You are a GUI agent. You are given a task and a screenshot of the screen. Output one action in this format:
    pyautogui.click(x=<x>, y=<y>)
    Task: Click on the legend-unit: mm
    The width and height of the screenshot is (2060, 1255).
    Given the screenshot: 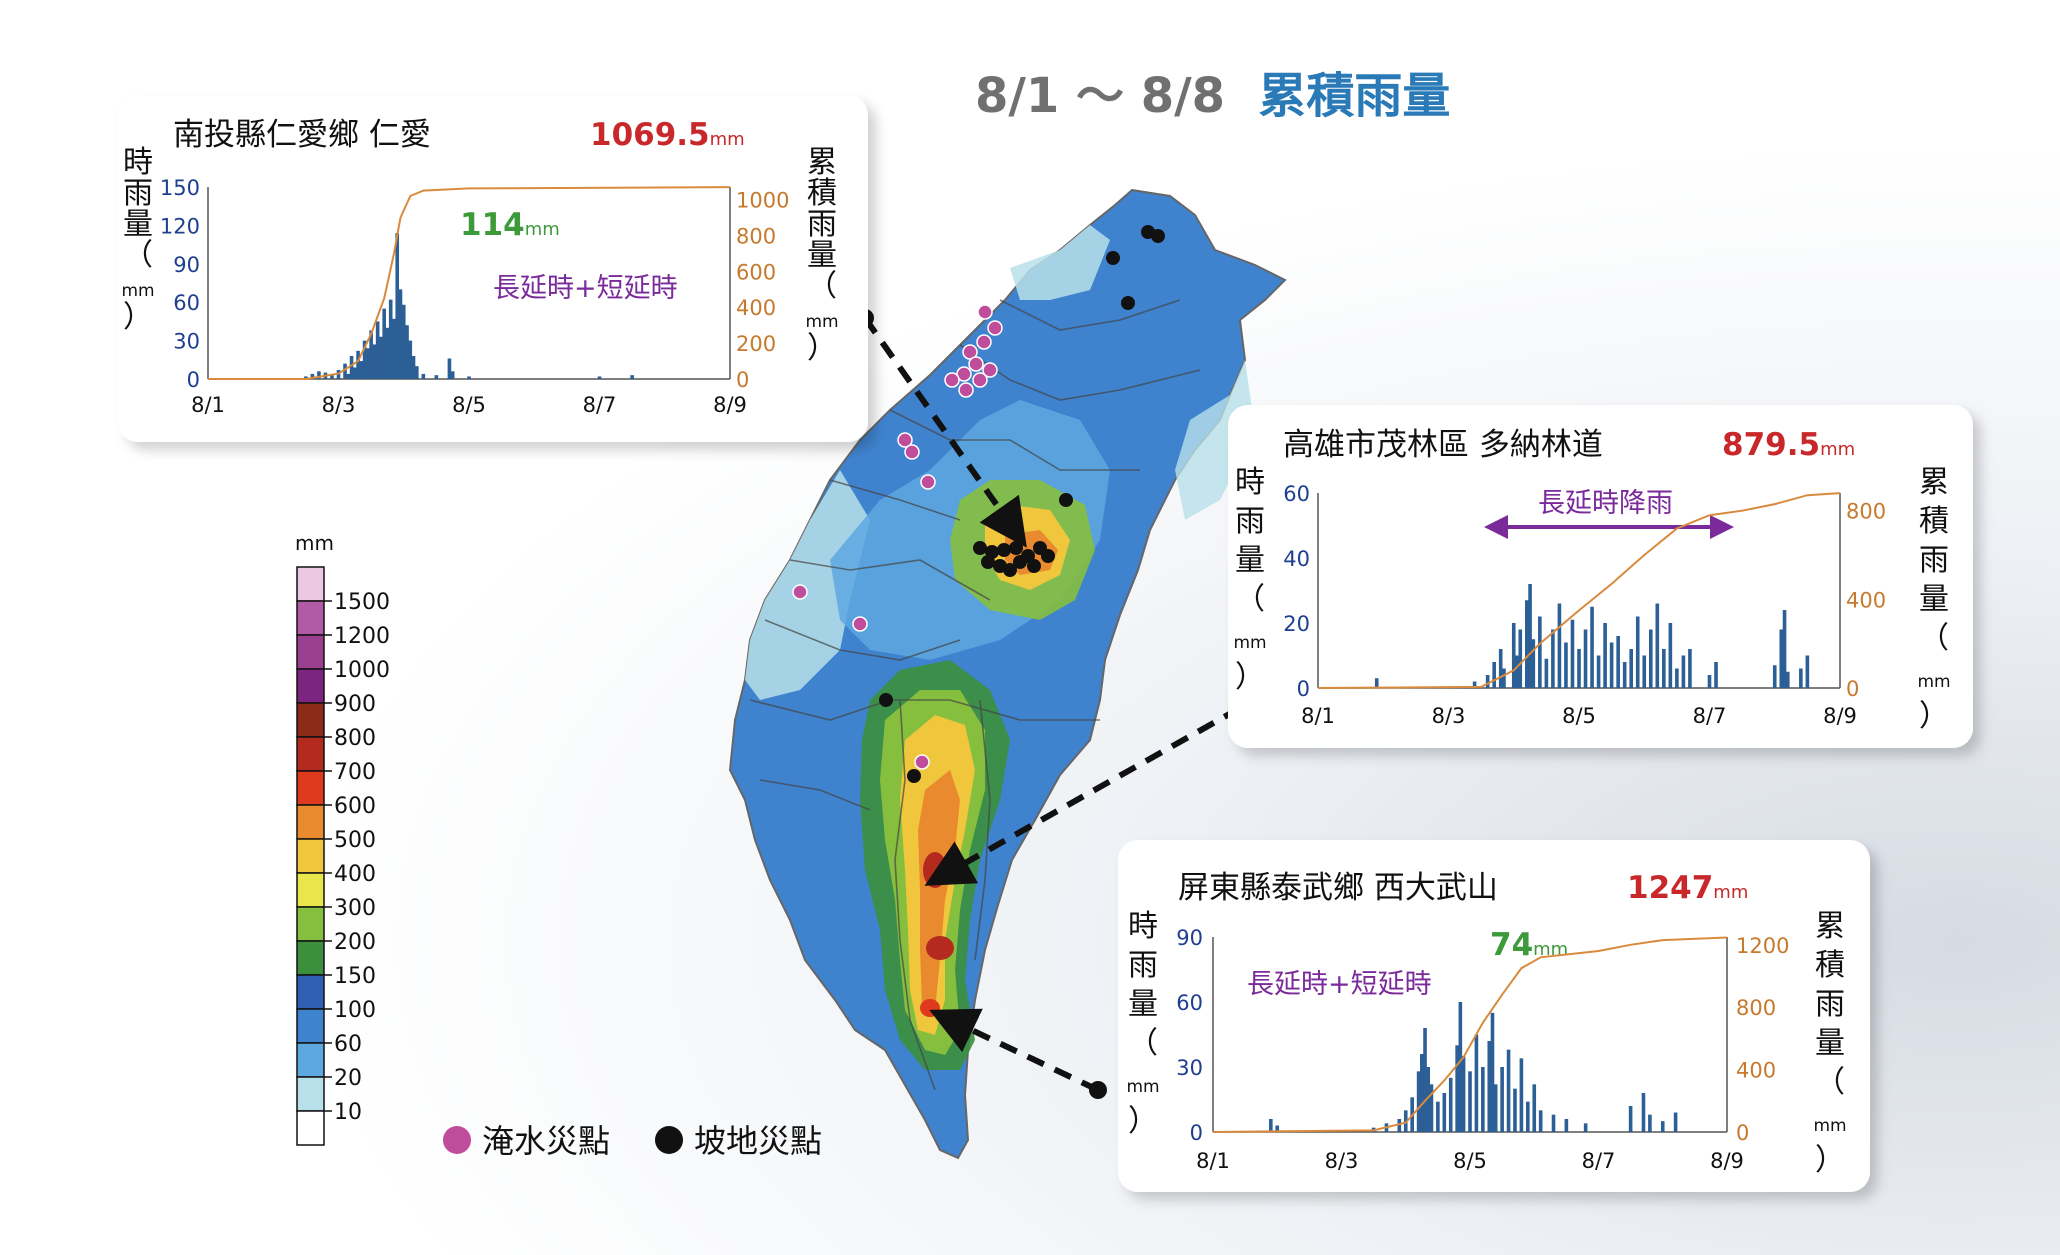 What is the action you would take?
    pyautogui.click(x=314, y=543)
    